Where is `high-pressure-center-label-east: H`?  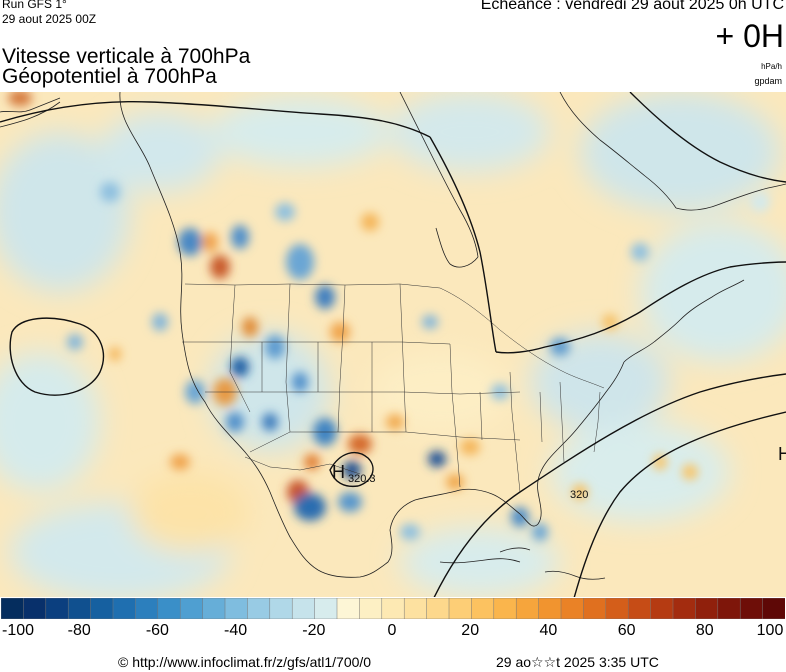 high-pressure-center-label-east: H is located at coordinates (782, 454).